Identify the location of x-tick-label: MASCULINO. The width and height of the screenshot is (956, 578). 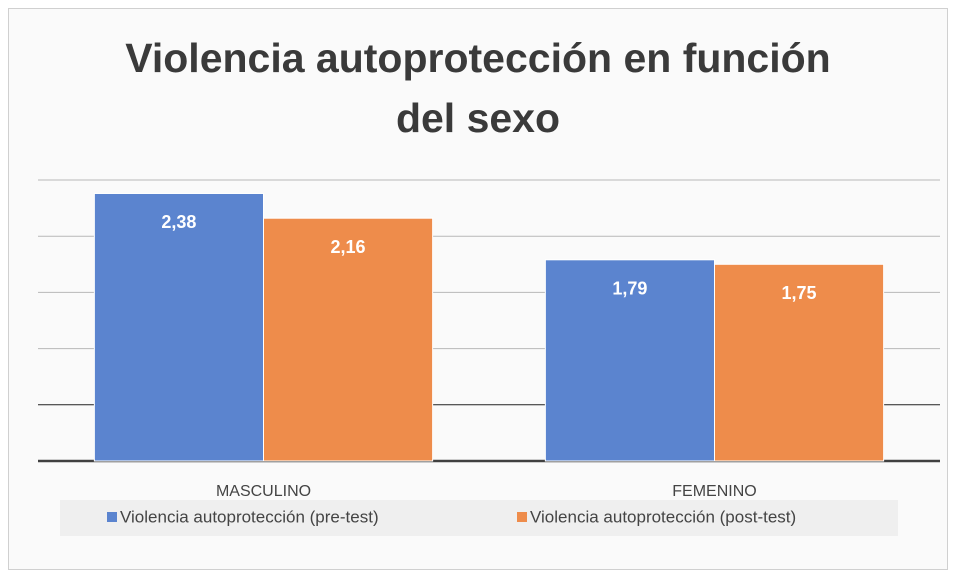
(263, 491).